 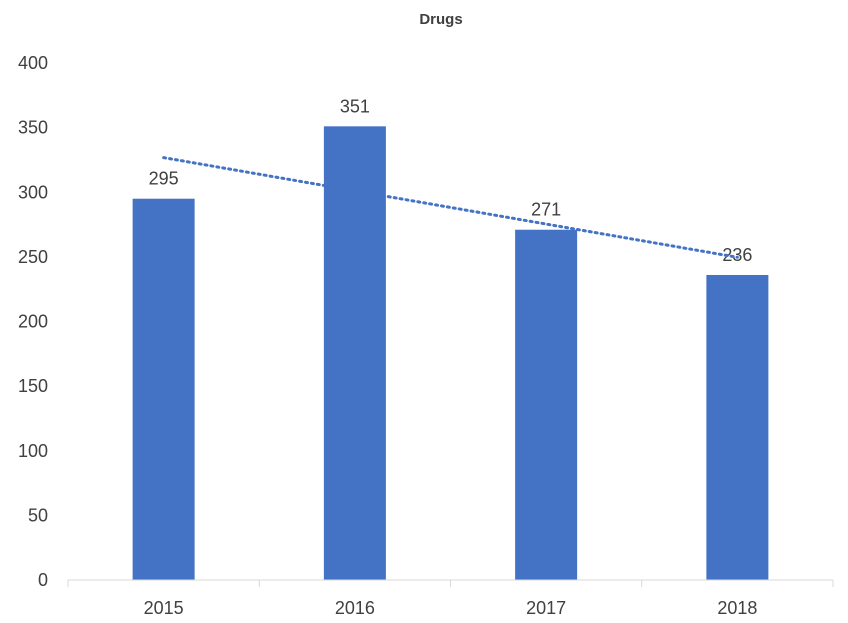 I want to click on x-axis: 2015 2016 2017 2018, so click(x=450, y=598).